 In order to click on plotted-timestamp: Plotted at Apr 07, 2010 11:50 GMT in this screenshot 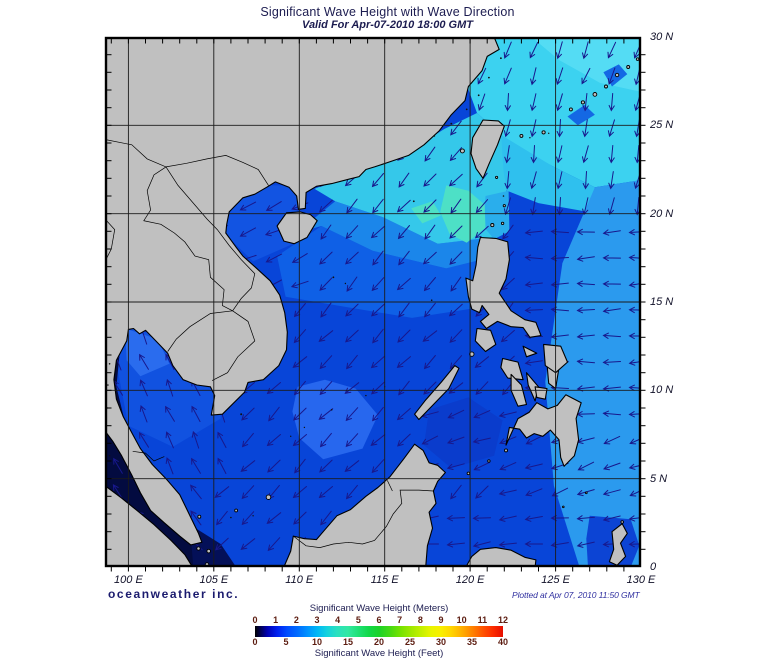, I will do `click(576, 595)`.